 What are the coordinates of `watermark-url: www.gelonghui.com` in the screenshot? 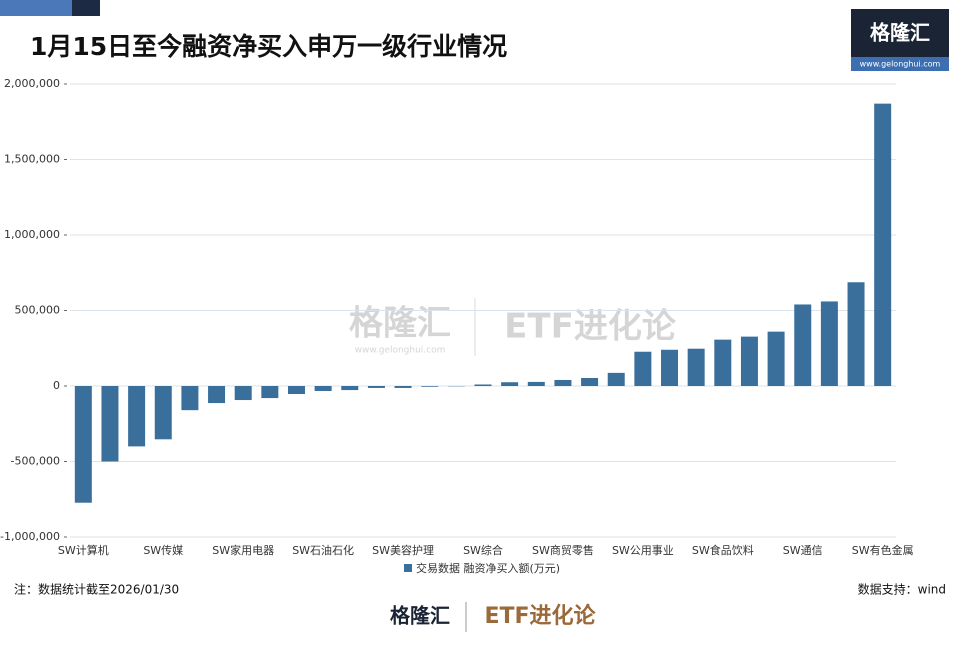 It's located at (400, 351).